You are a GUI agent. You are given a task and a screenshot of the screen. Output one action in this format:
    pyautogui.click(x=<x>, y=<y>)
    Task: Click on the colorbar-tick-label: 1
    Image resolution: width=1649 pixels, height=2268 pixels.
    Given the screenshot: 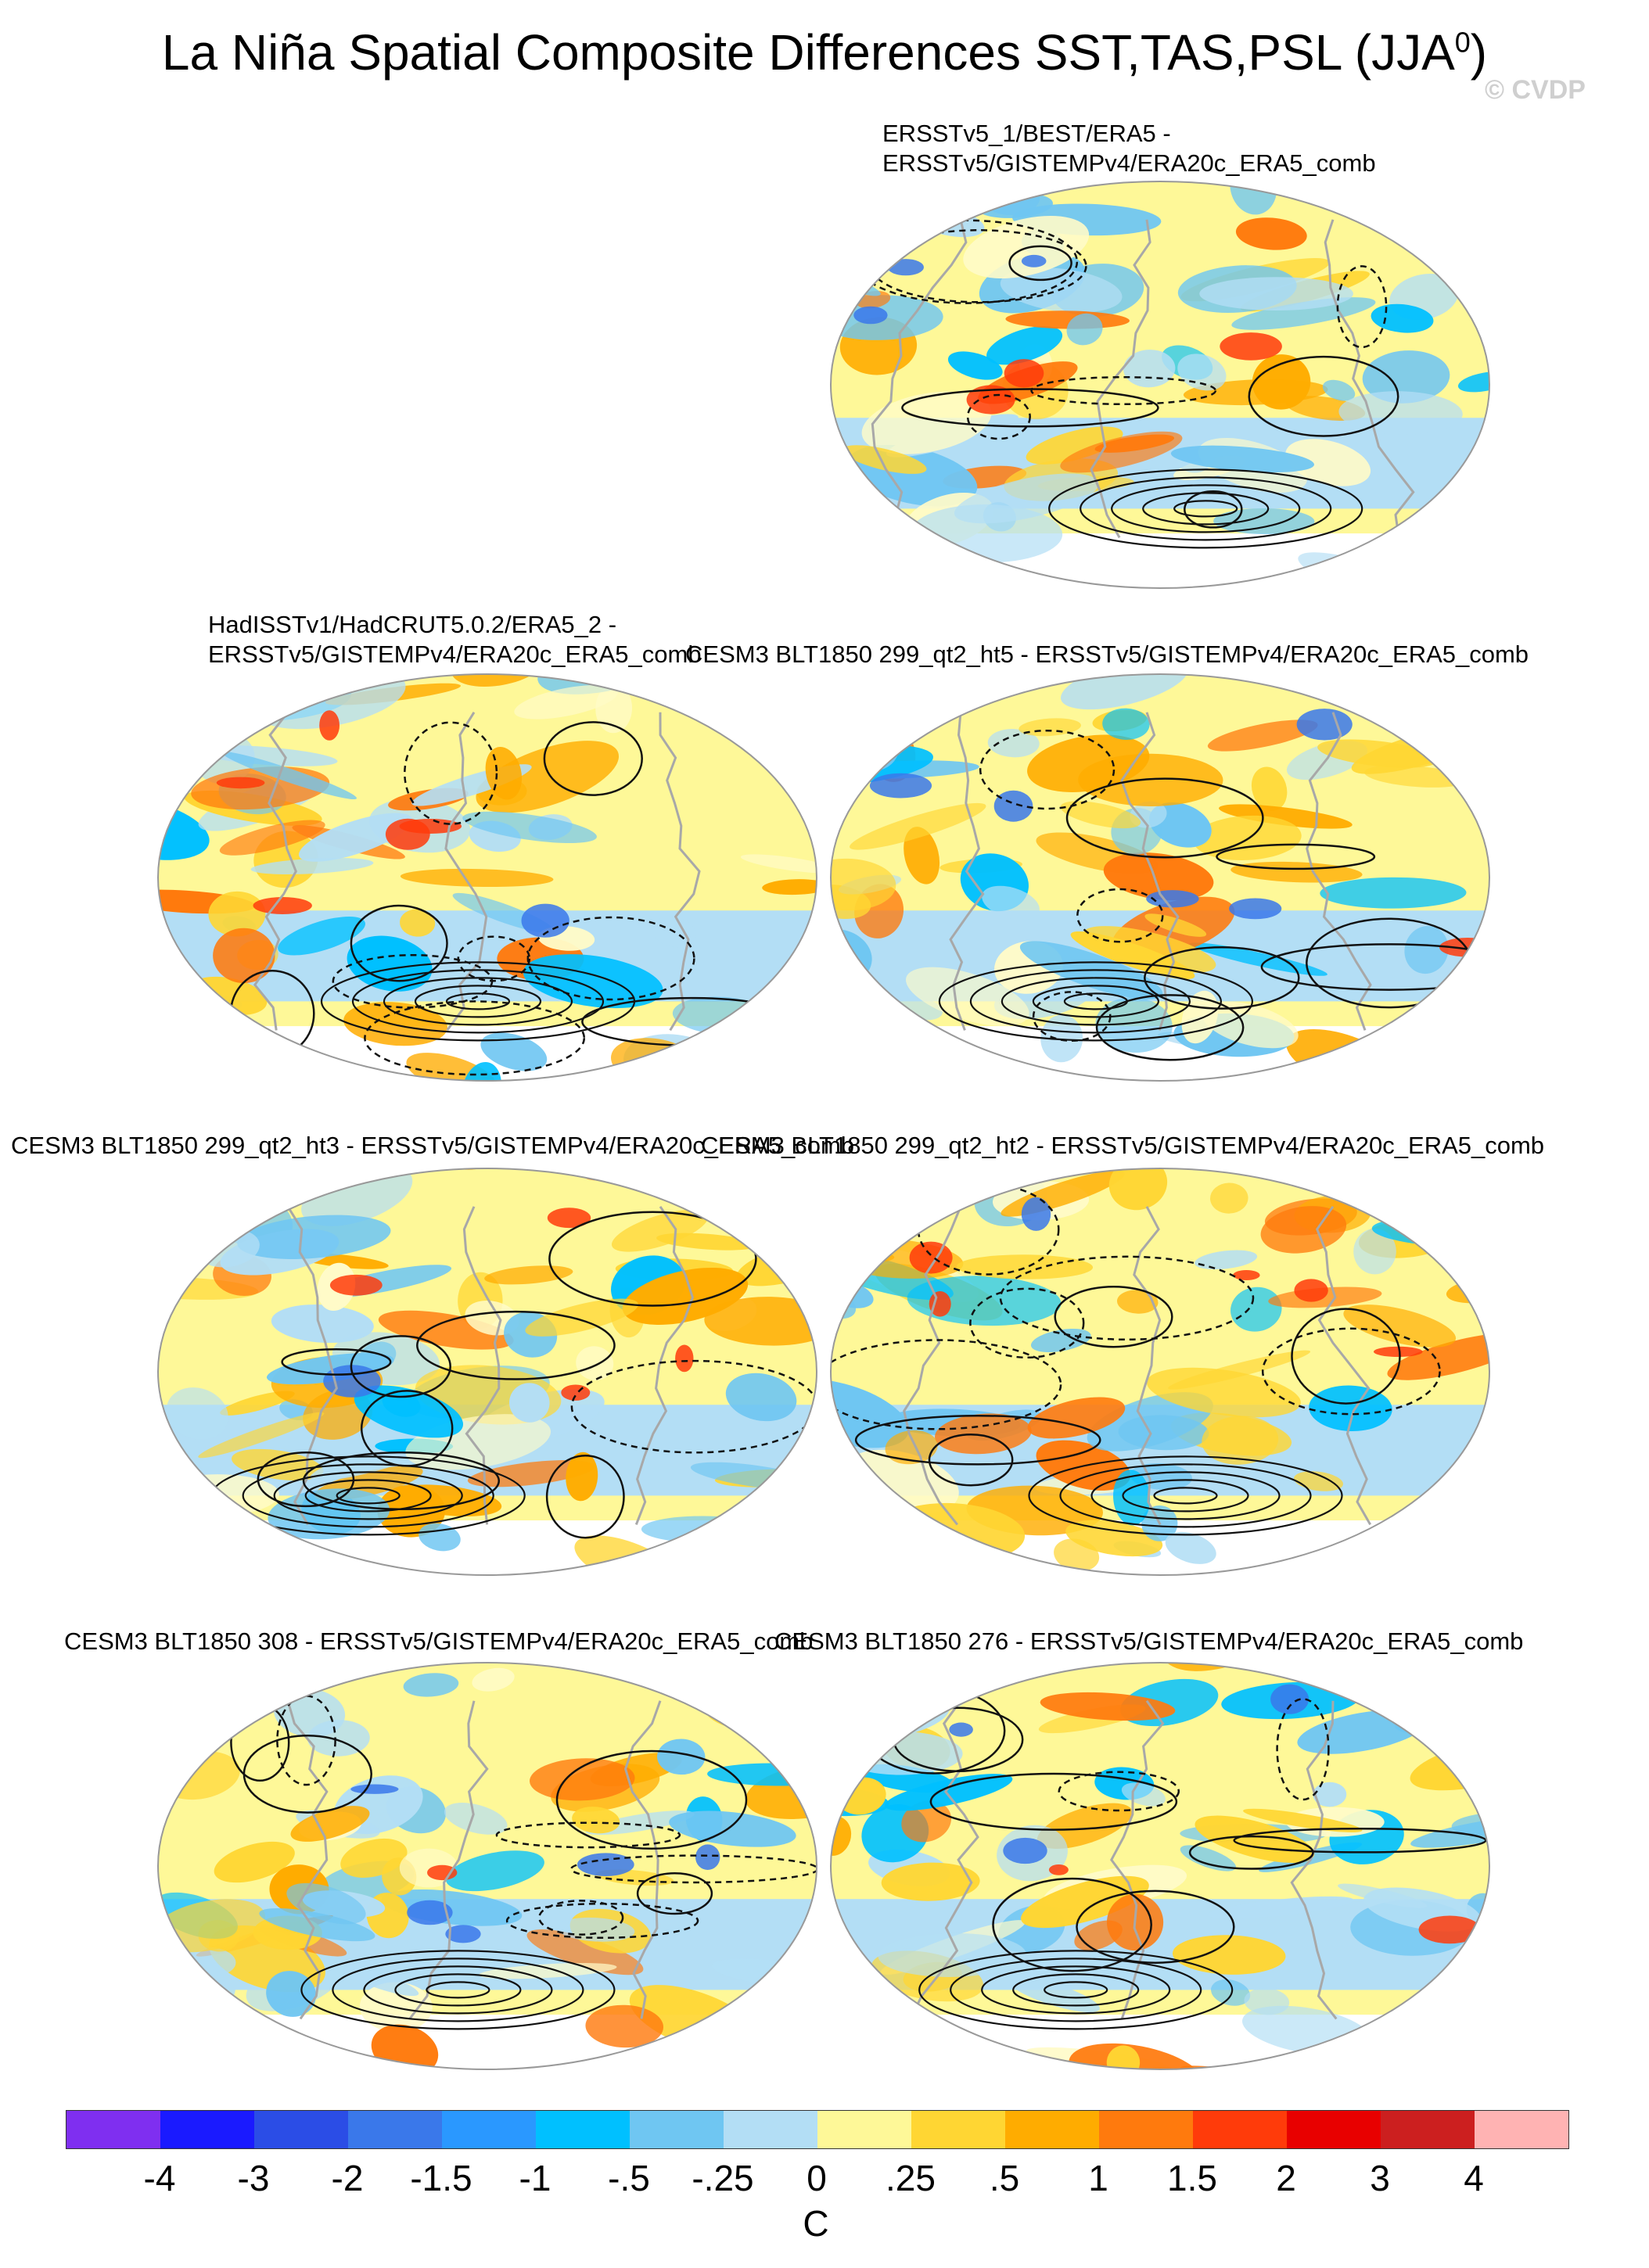 What is the action you would take?
    pyautogui.click(x=1098, y=2178)
    